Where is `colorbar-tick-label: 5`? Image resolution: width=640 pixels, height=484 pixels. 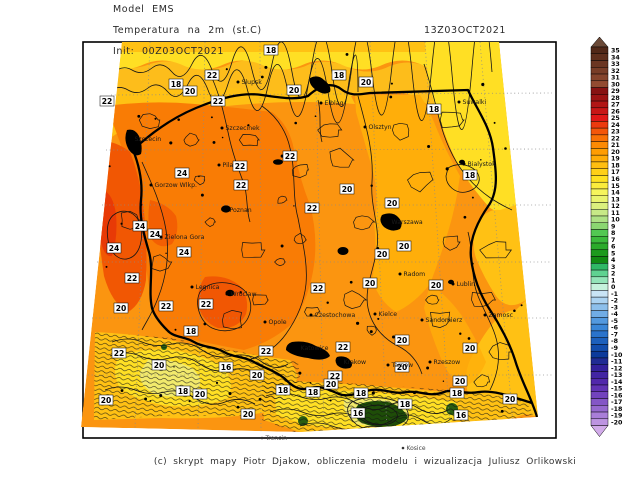
colorbar-tick-label: 5 is located at coordinates (613, 253).